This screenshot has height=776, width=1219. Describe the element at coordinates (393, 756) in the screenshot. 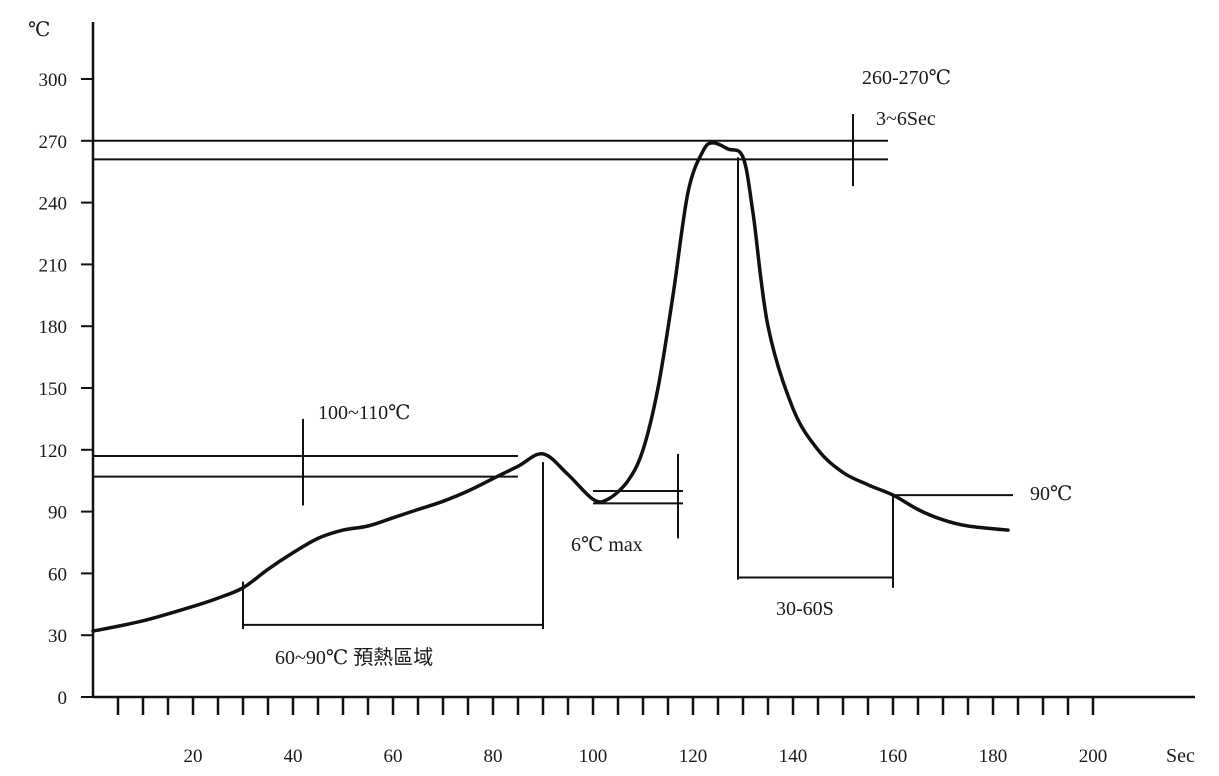

I see `x-tick-label-60: 60` at that location.